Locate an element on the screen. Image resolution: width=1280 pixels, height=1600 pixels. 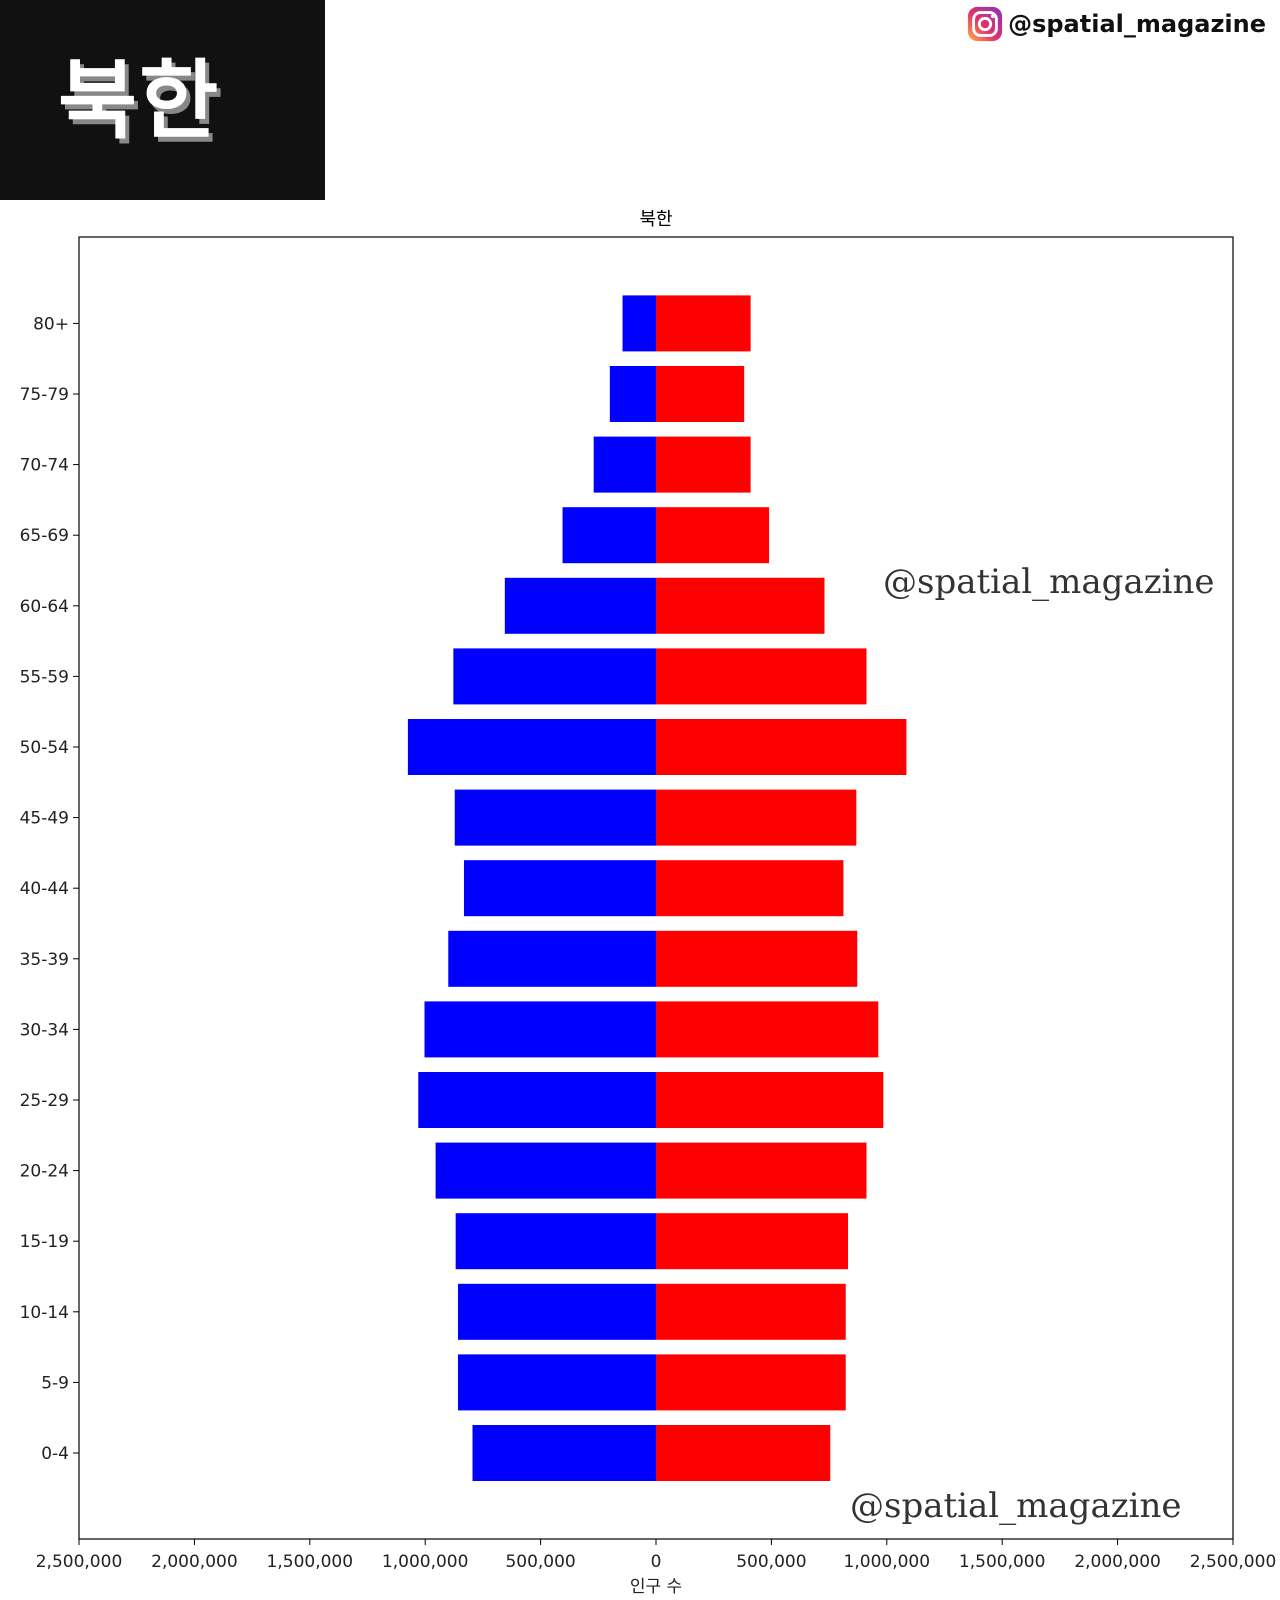
y-tick-label: 15-19 is located at coordinates (44, 1242).